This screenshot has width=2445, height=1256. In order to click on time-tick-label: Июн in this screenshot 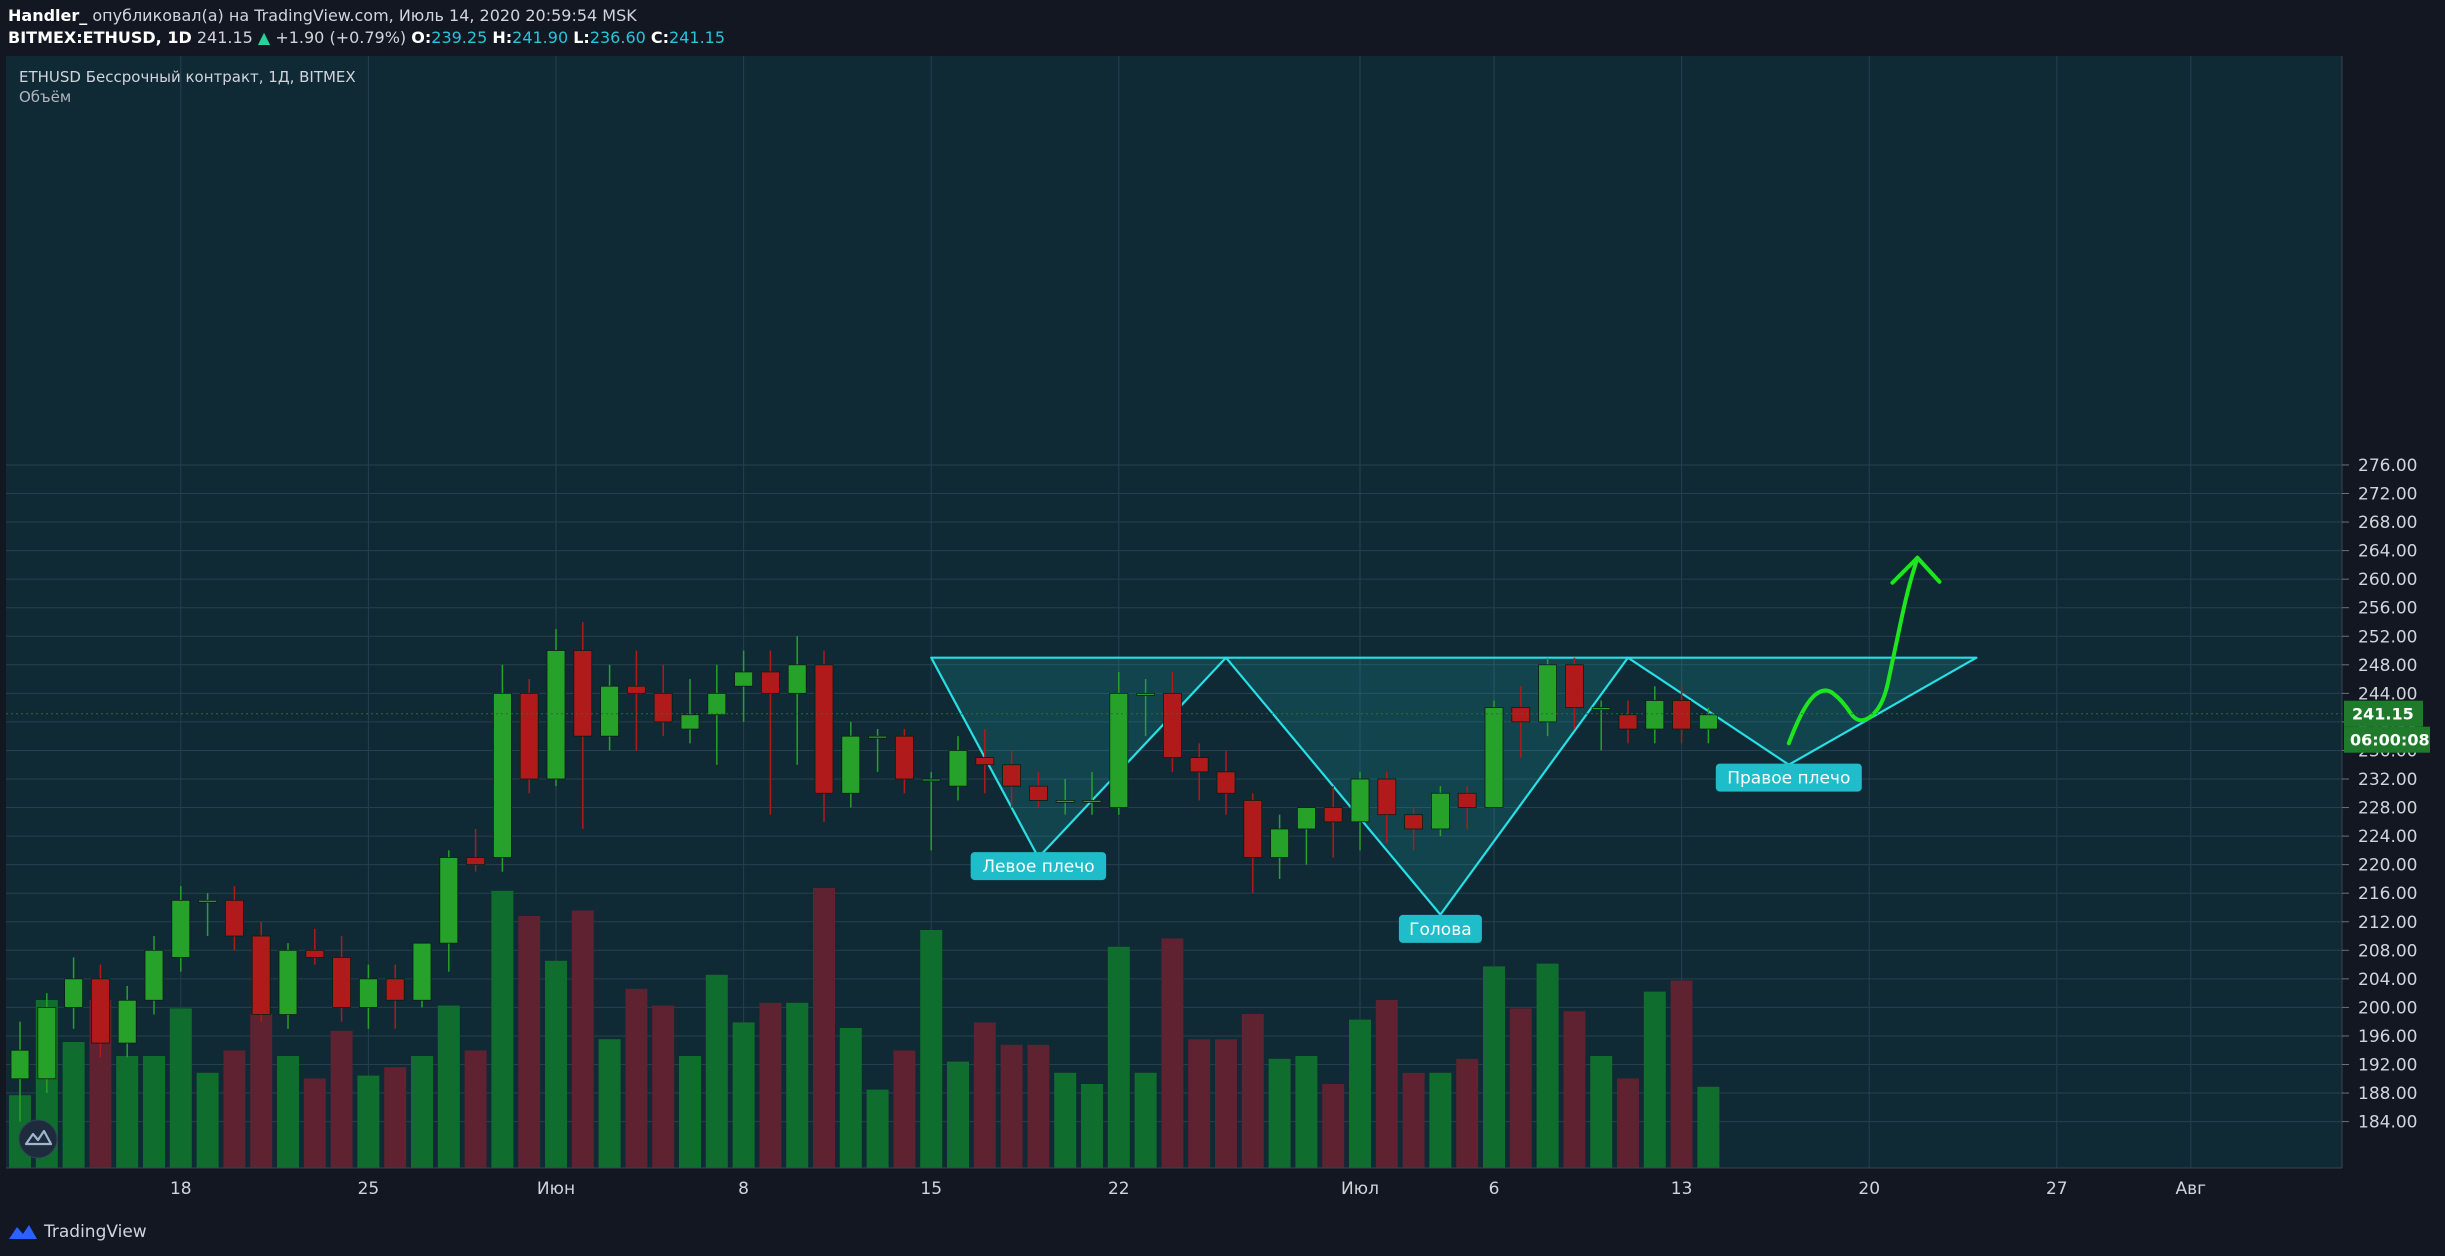, I will do `click(556, 1189)`.